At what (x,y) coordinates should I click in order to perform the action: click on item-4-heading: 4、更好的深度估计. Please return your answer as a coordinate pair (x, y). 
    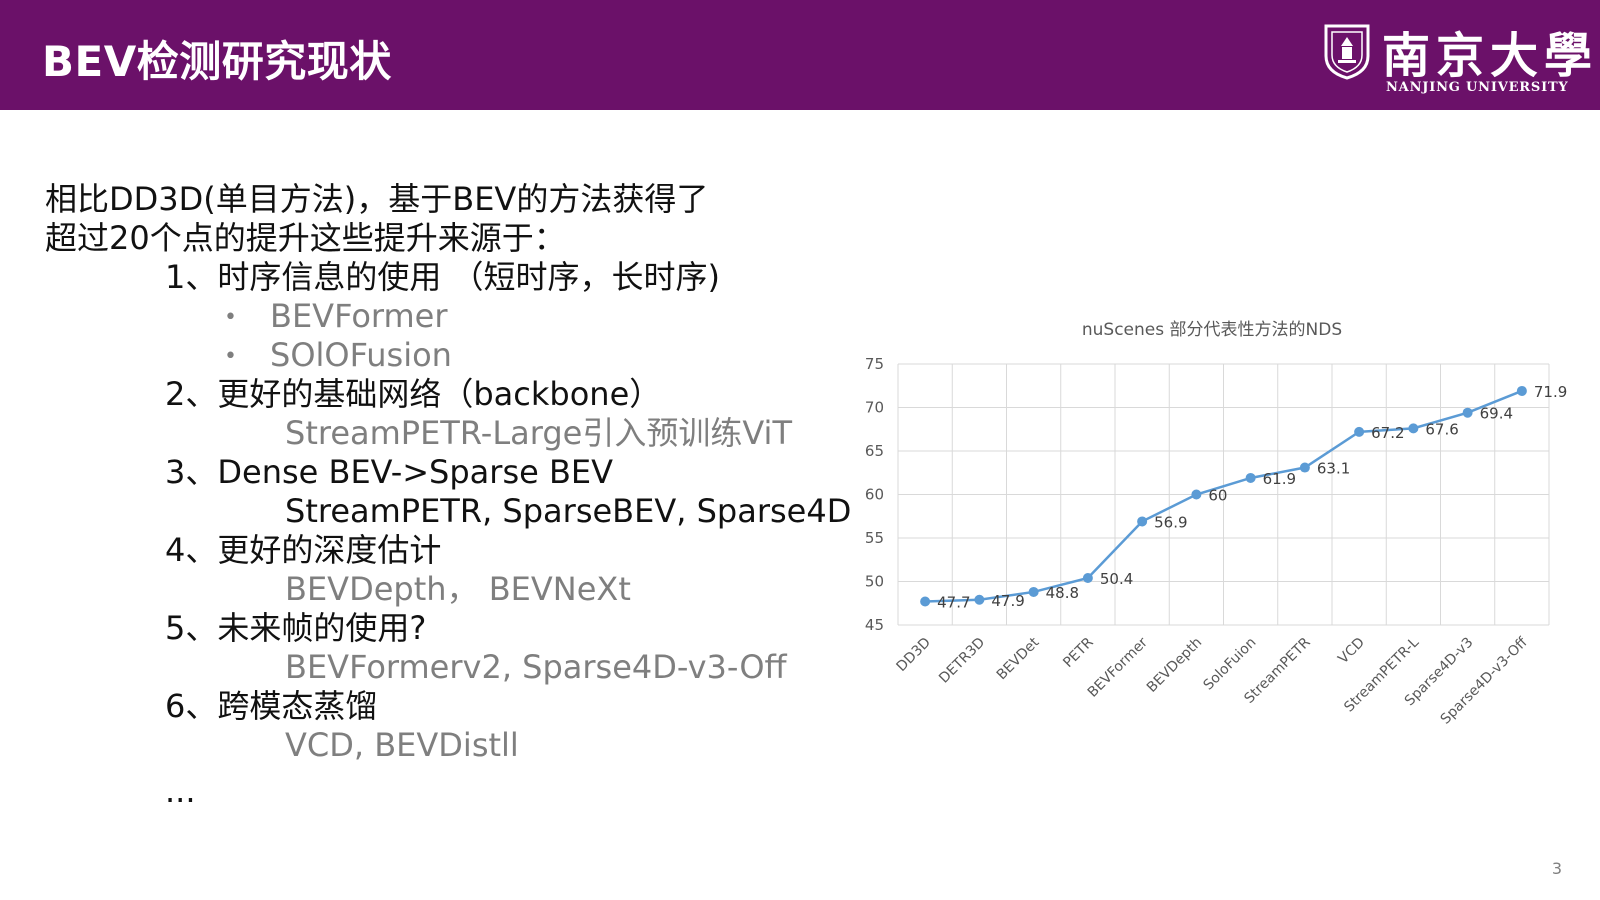
    Looking at the image, I should click on (303, 550).